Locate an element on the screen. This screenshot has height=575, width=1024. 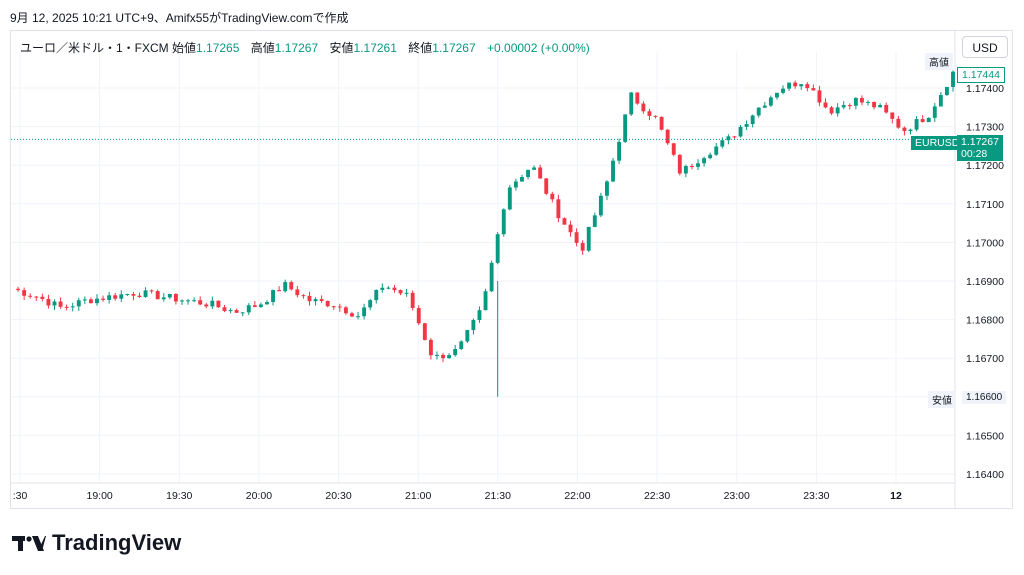
y-tick-label: 1.17400 is located at coordinates (985, 89).